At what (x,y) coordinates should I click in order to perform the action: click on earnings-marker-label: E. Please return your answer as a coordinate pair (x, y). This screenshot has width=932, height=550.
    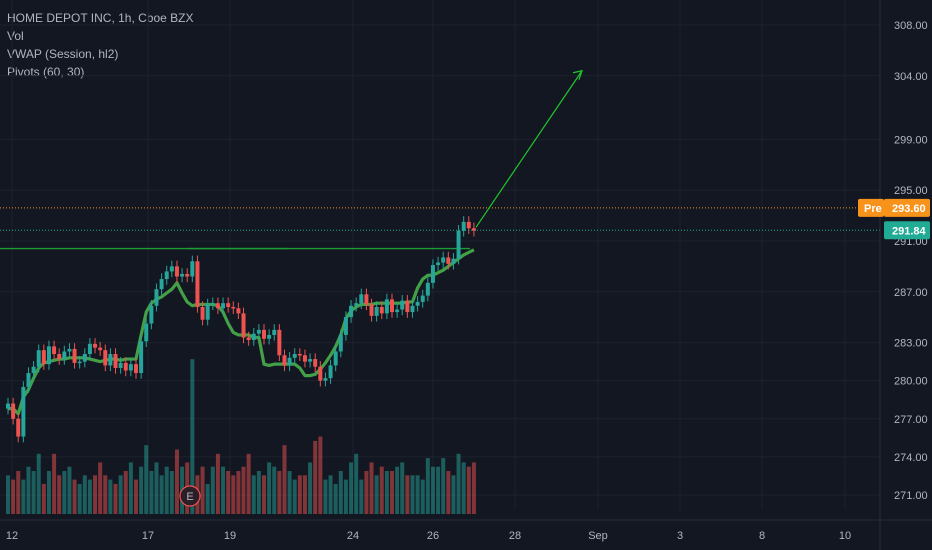
    Looking at the image, I should click on (189, 497).